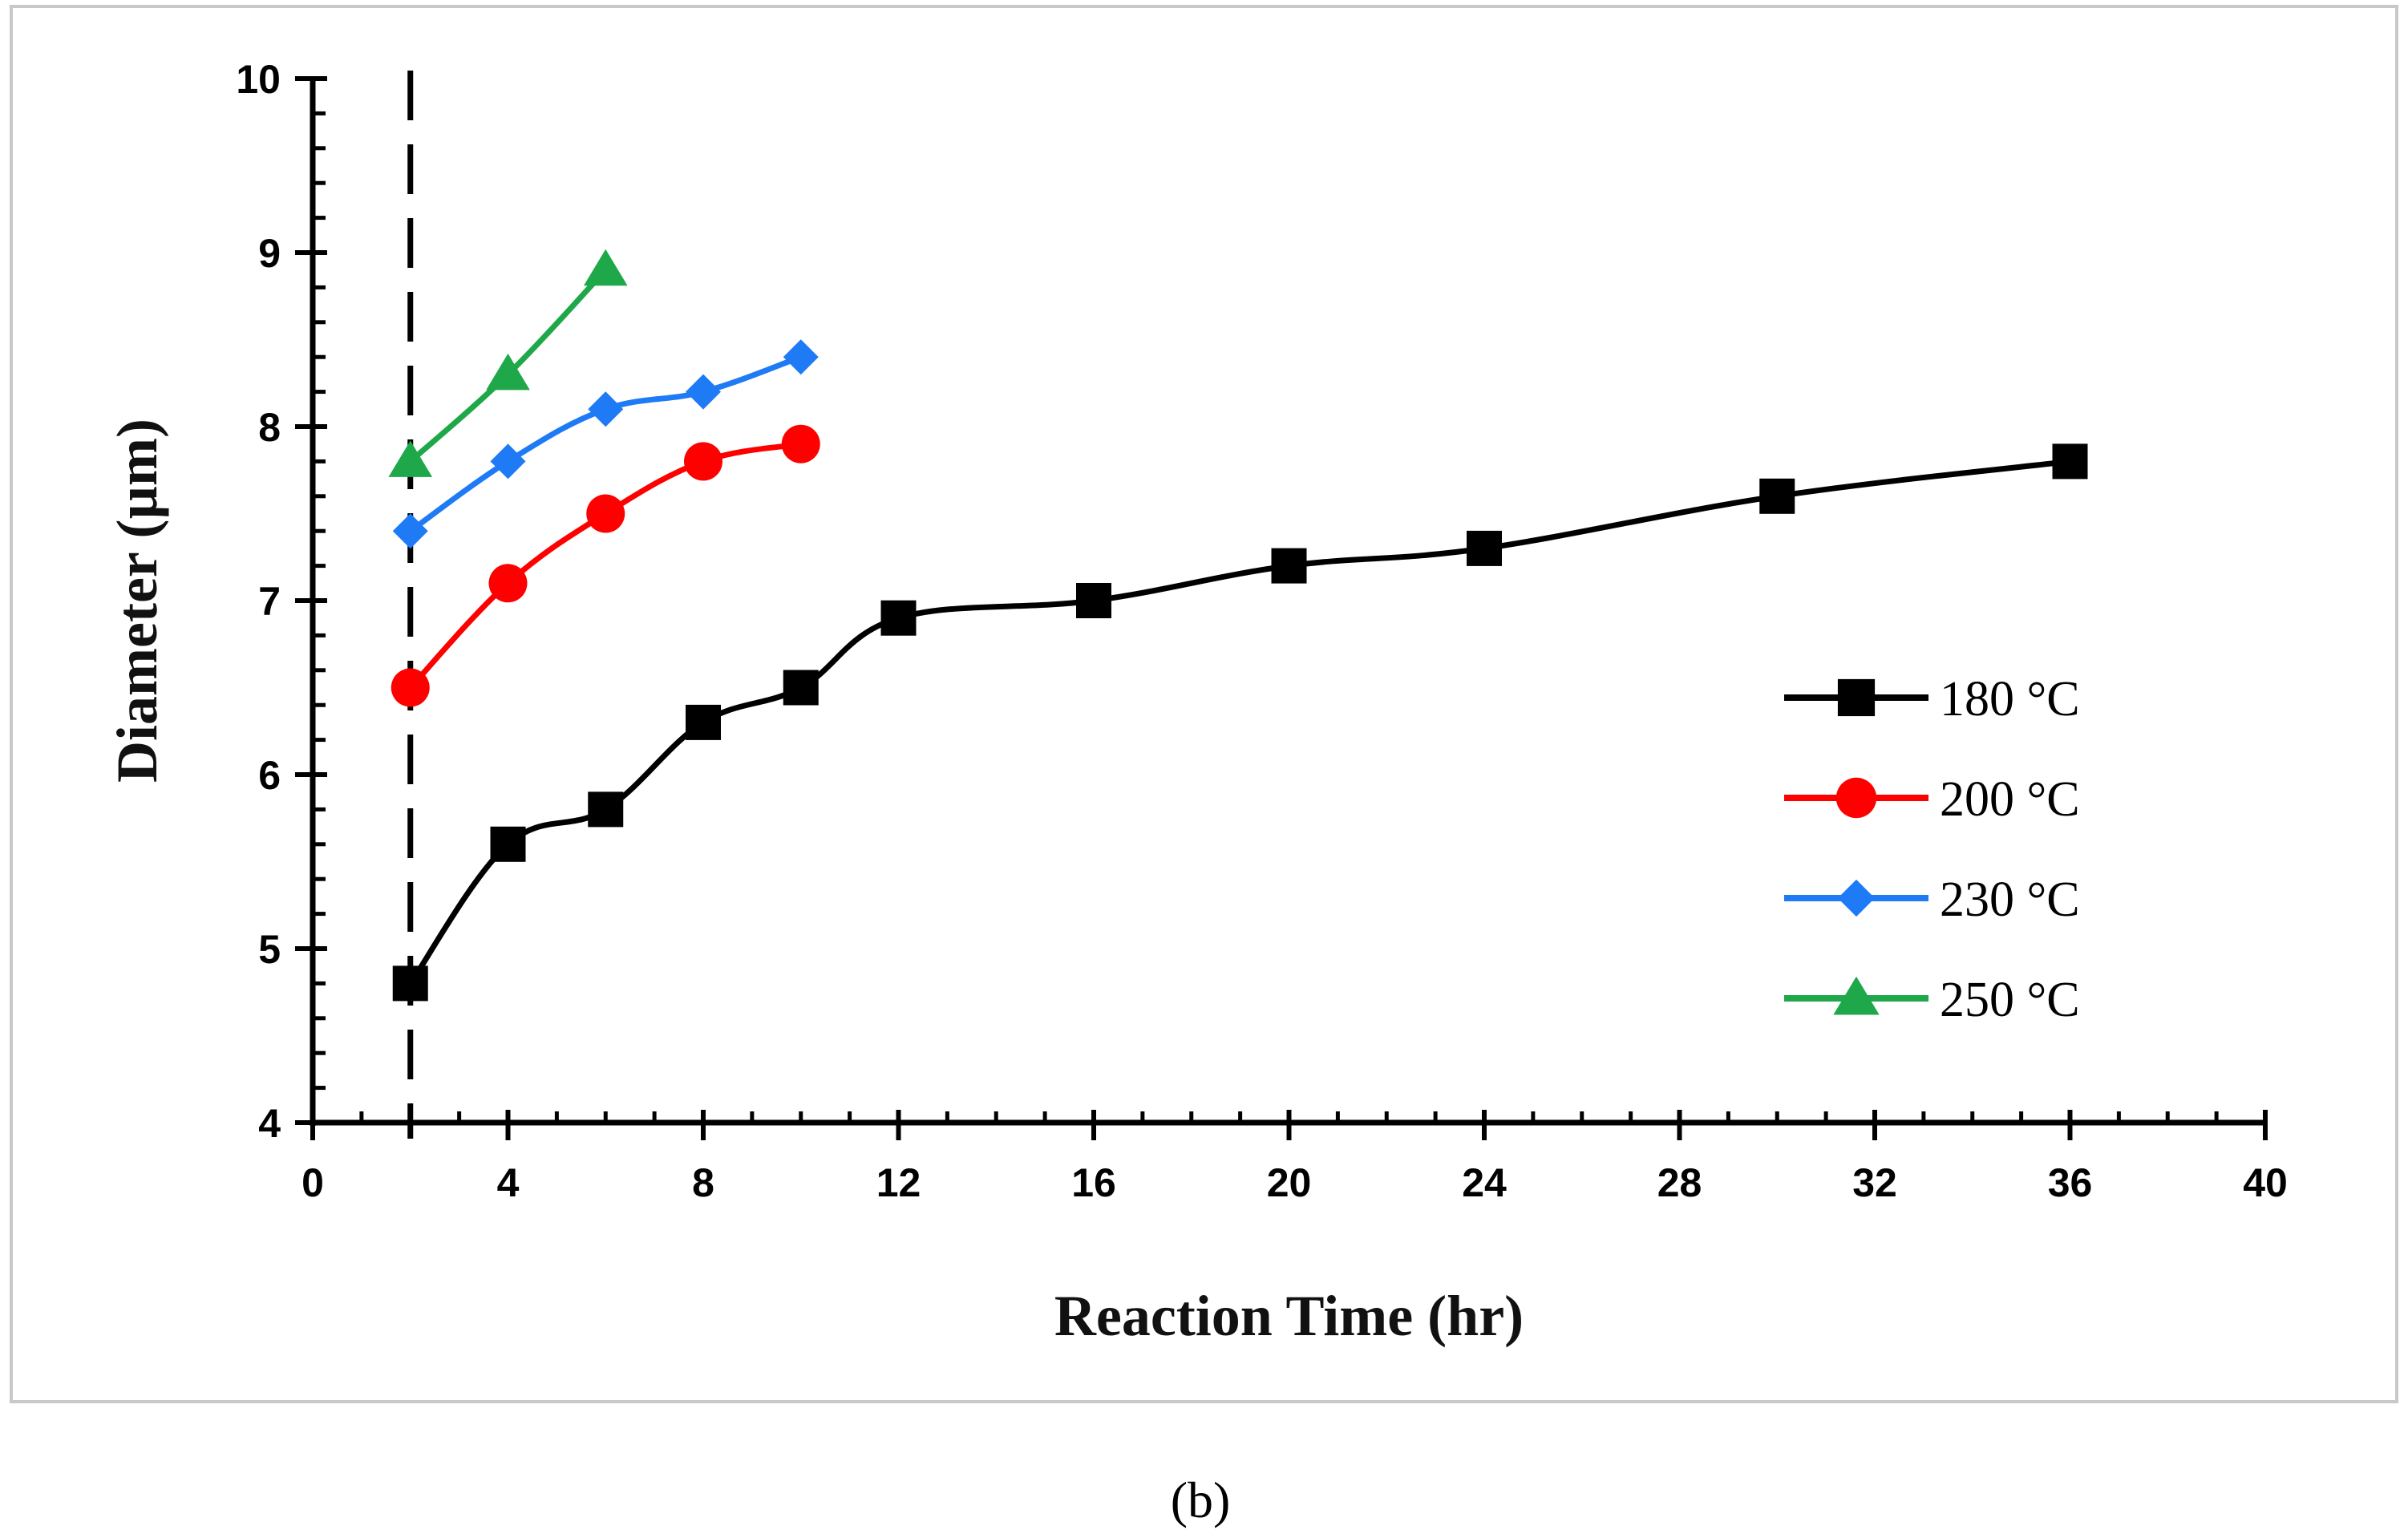  I want to click on y-tick-label: 6, so click(269, 775).